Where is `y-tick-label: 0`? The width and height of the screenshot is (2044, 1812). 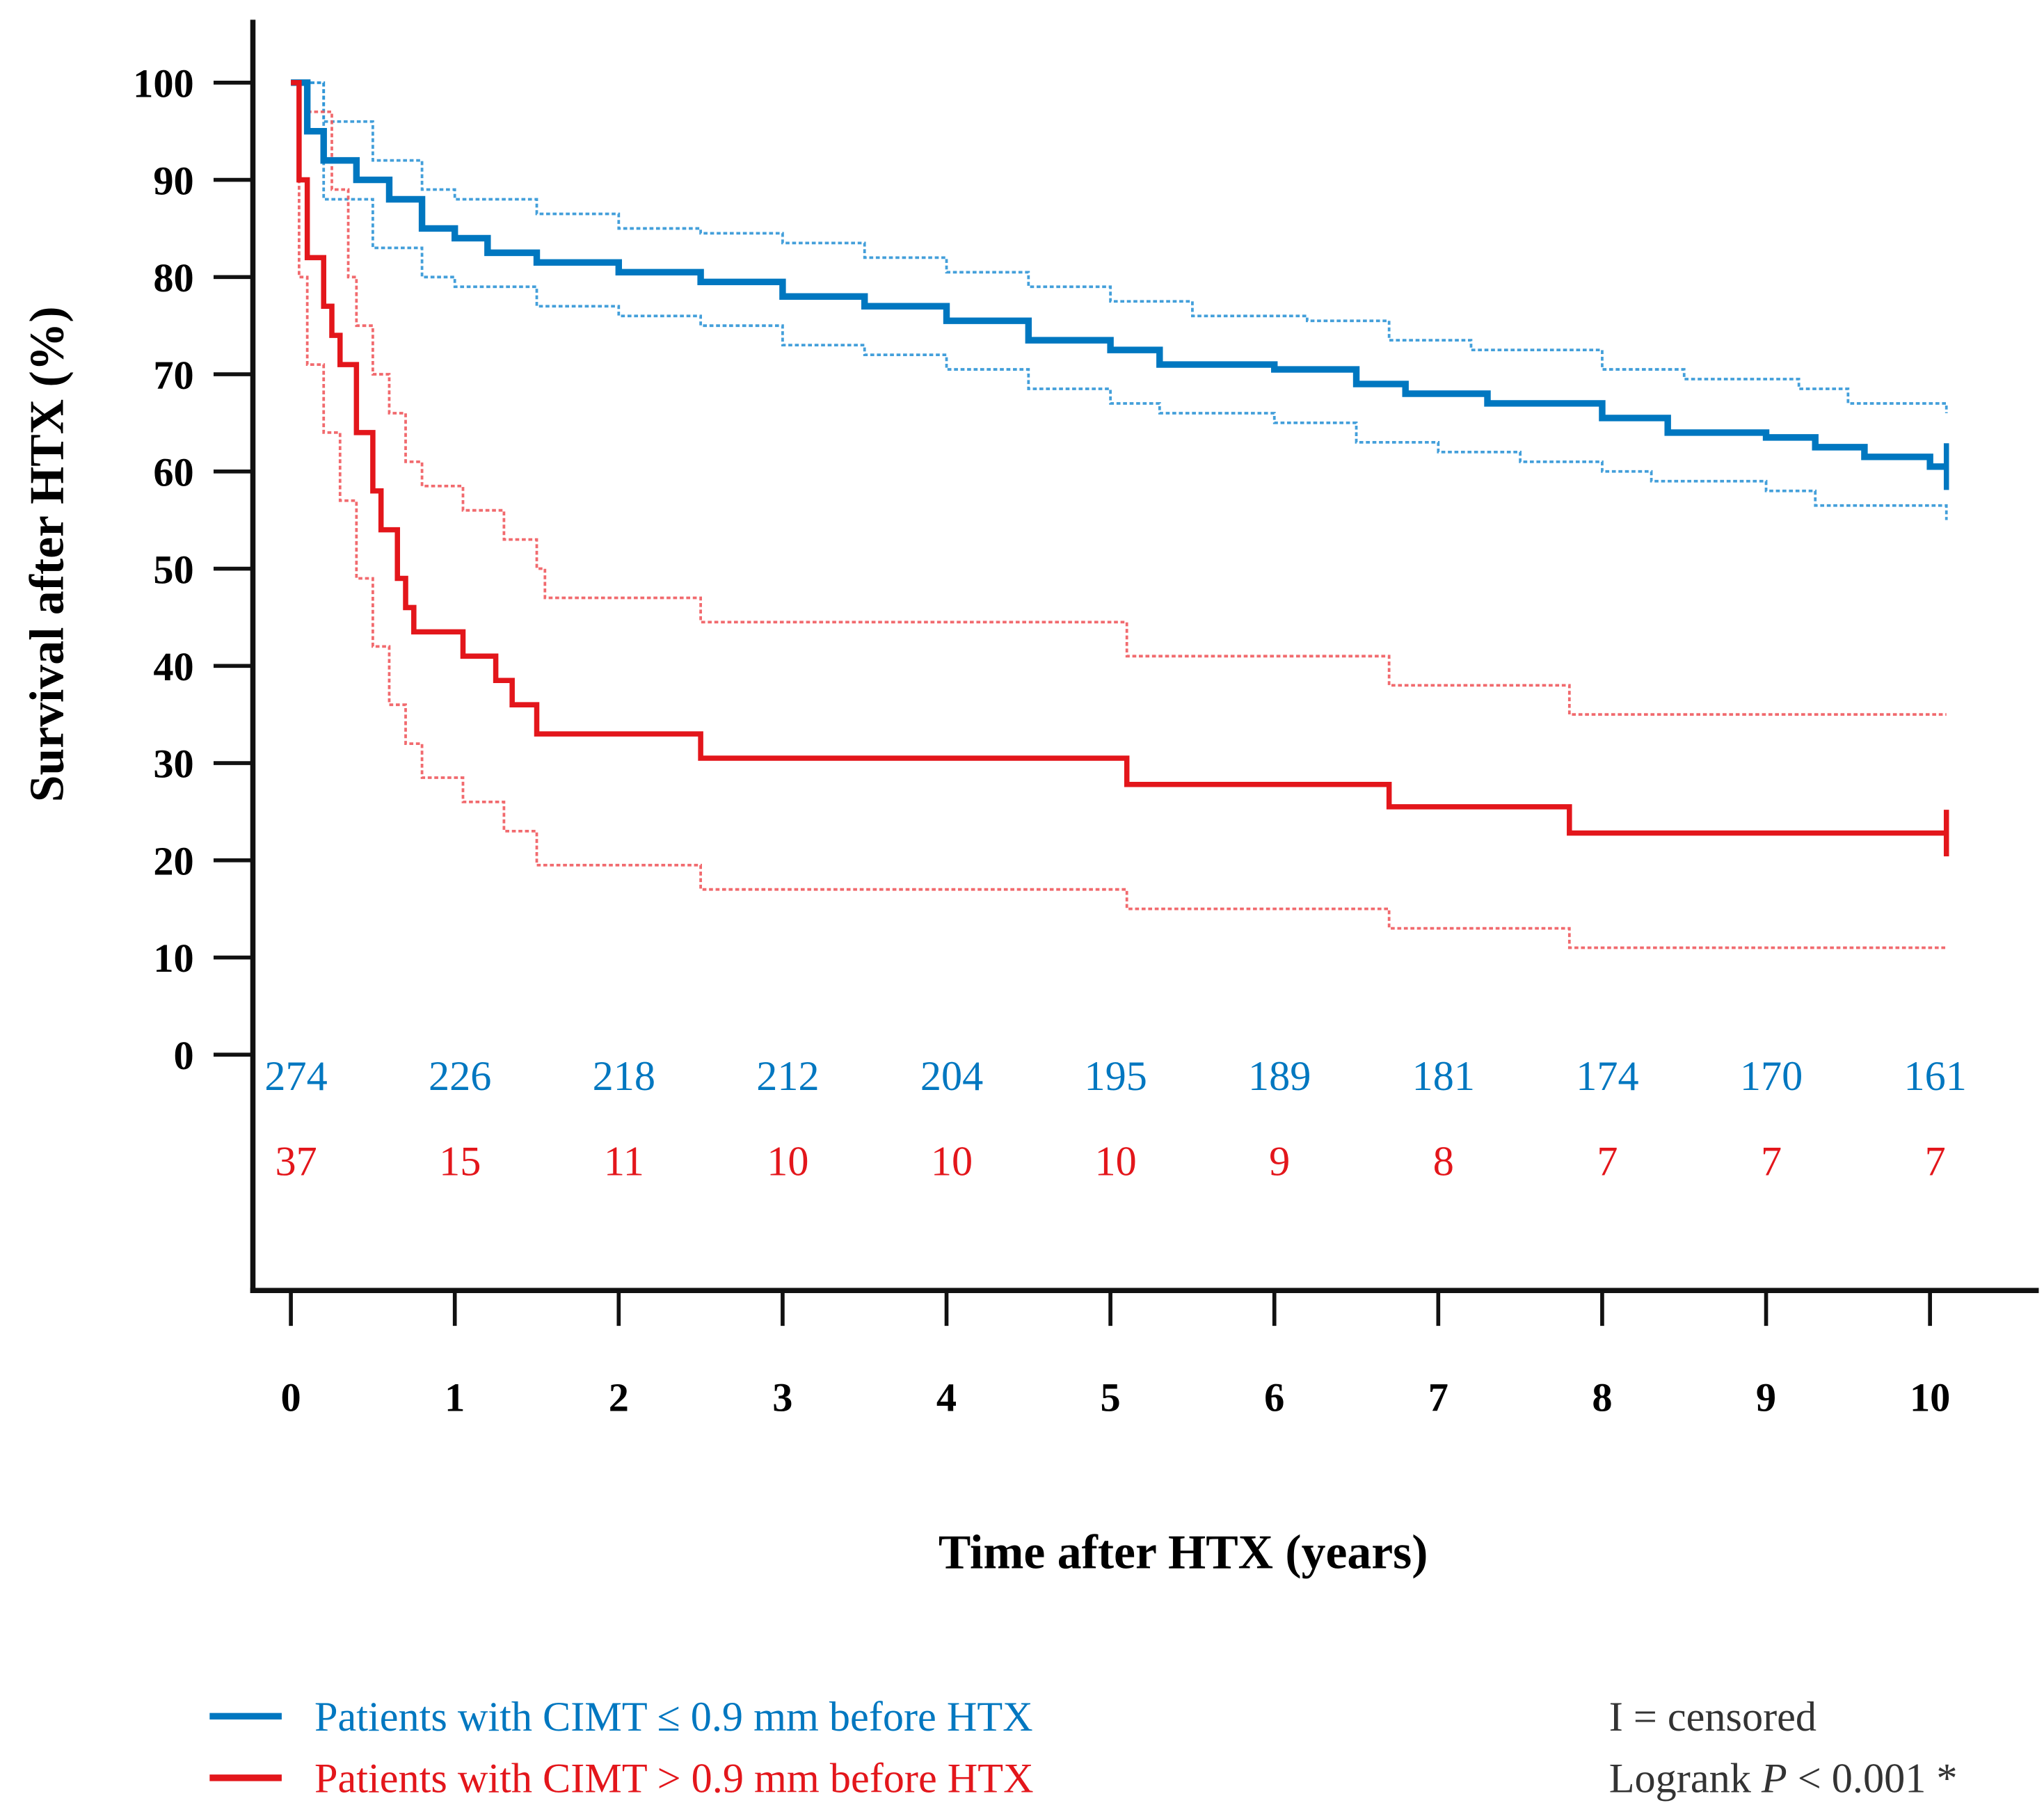
y-tick-label: 0 is located at coordinates (184, 1055).